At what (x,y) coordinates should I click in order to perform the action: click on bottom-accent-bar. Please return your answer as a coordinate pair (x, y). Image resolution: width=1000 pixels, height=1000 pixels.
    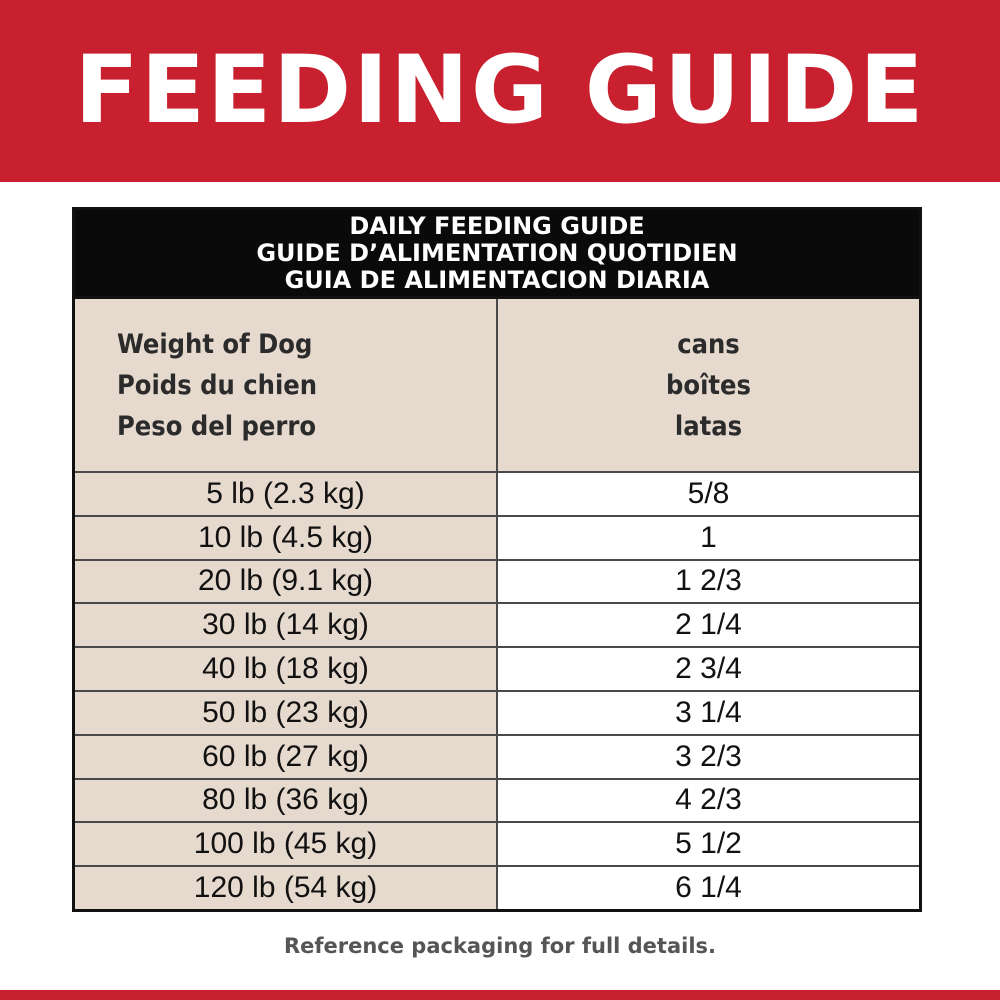
    Looking at the image, I should click on (500, 995).